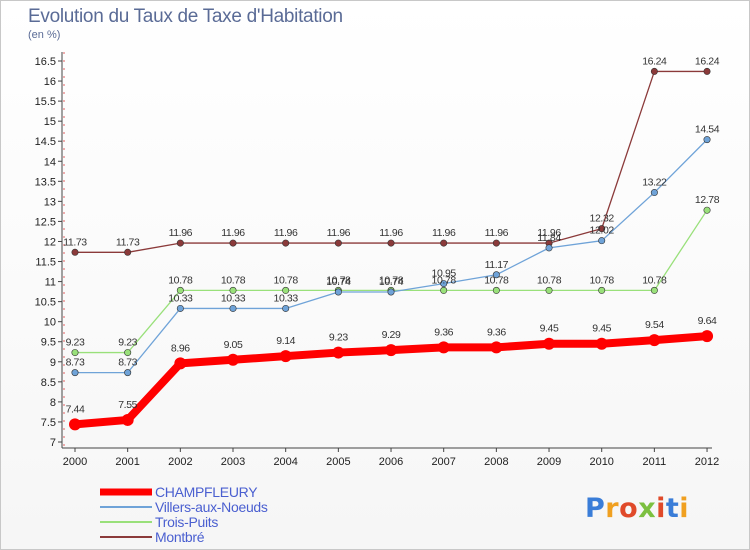 The height and width of the screenshot is (550, 750). I want to click on data-label-villers-aux-noeuds: 12.02, so click(602, 231).